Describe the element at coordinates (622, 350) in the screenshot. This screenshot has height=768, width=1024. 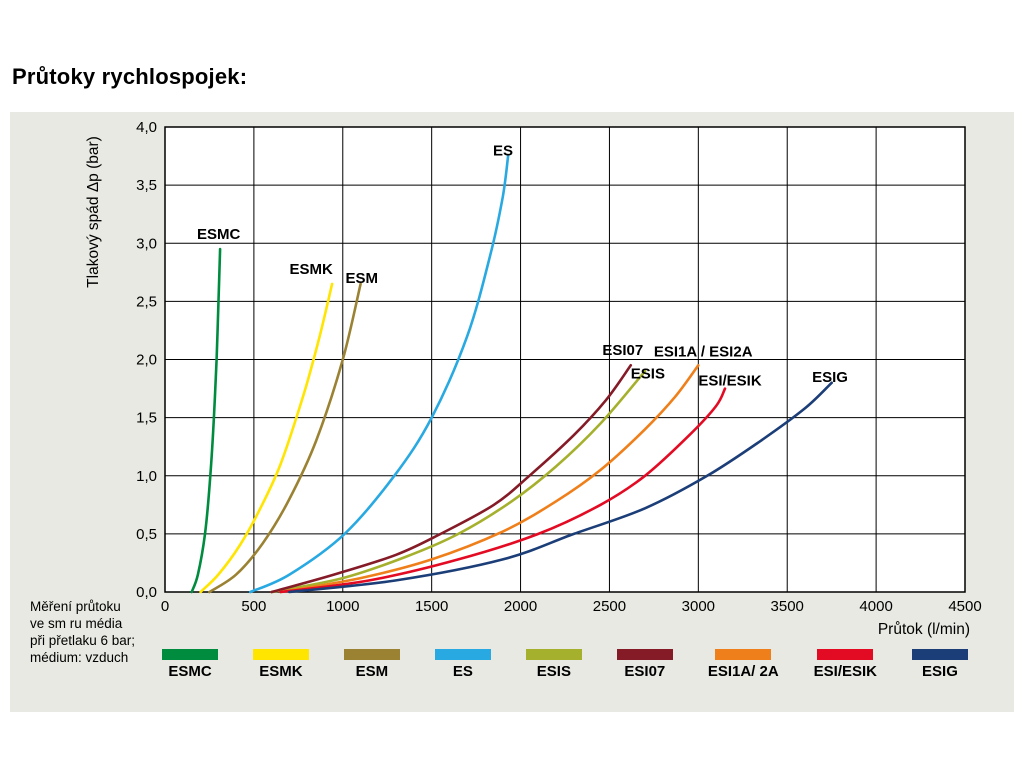
I see `curve-label-esi07: ESI07` at that location.